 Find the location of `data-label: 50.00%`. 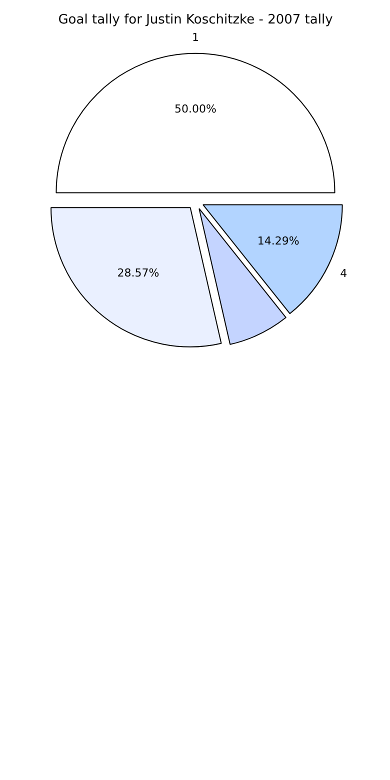

data-label: 50.00% is located at coordinates (195, 109).